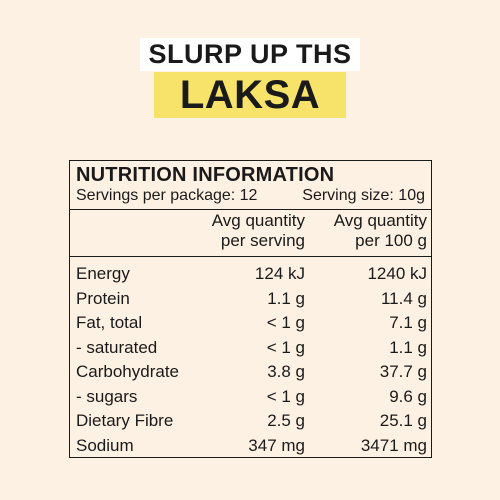  I want to click on title-line-1: SLURP UP THS, so click(250, 54).